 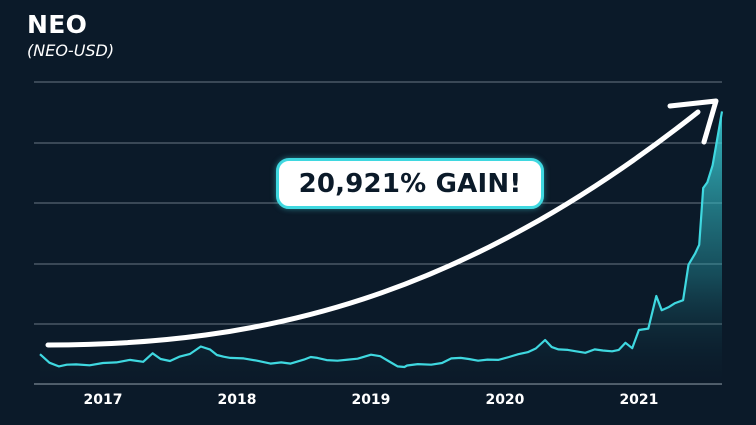 I want to click on x-tick-label: 2018, so click(x=236, y=400).